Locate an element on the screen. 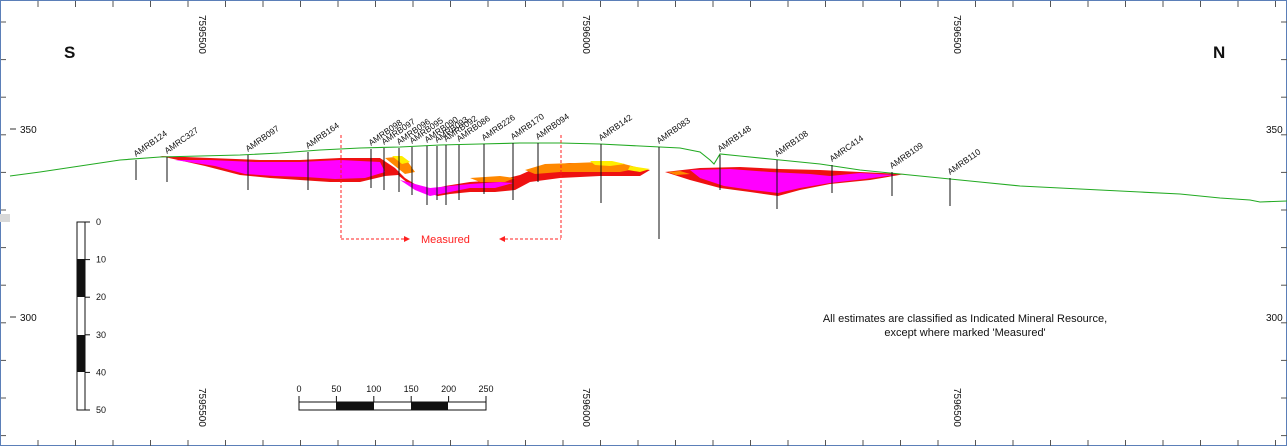 The image size is (1287, 446). horizontal-scale-label: 0 is located at coordinates (298, 389).